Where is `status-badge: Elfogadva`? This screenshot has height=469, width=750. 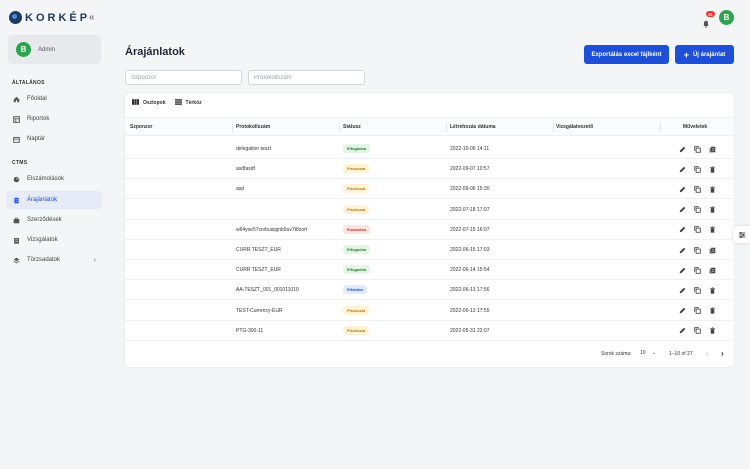
status-badge: Elfogadva is located at coordinates (357, 249).